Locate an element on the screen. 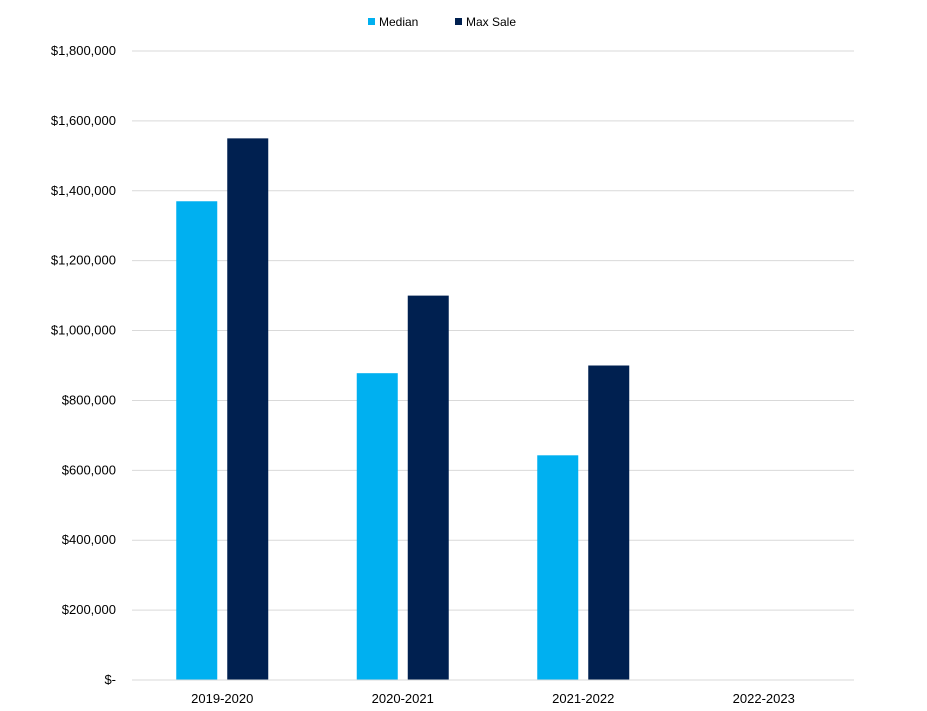 This screenshot has height=711, width=927. bar-max-sale-2020-2021 is located at coordinates (428, 487).